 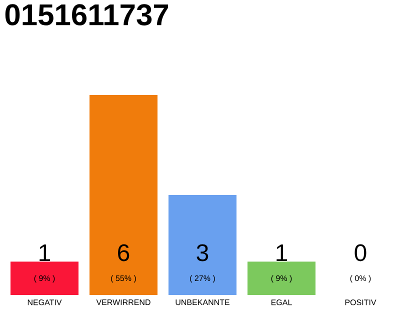 I want to click on data-label: 0, so click(x=360, y=253).